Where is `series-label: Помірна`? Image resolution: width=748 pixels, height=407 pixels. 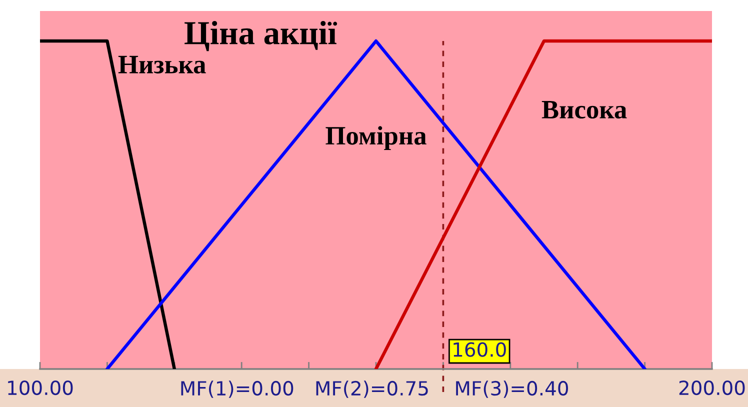
series-label: Помірна is located at coordinates (376, 138).